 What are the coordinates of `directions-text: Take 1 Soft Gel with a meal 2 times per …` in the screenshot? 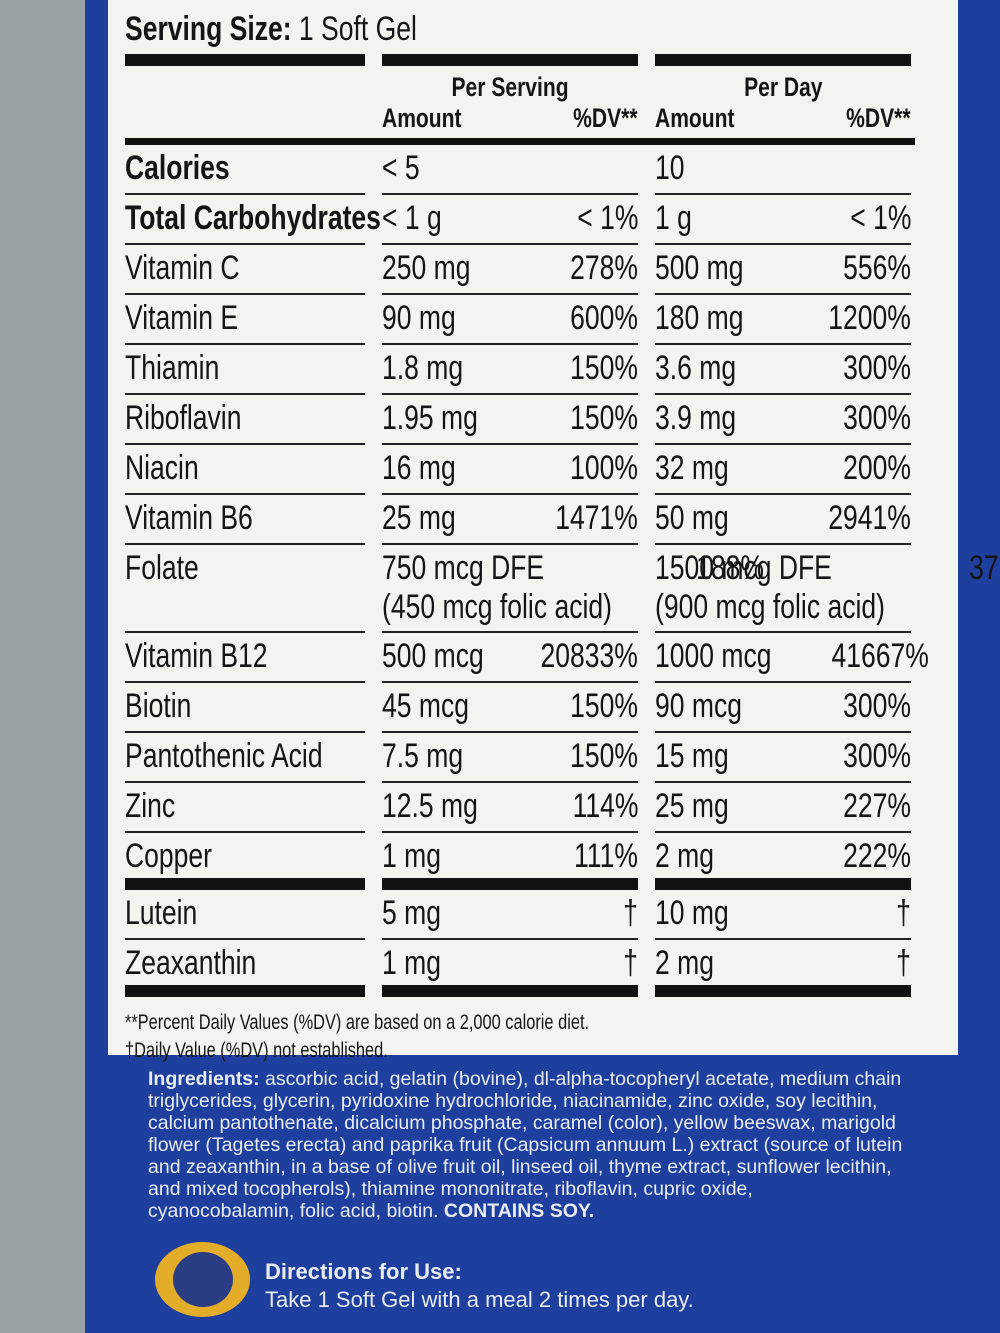 It's located at (479, 1299).